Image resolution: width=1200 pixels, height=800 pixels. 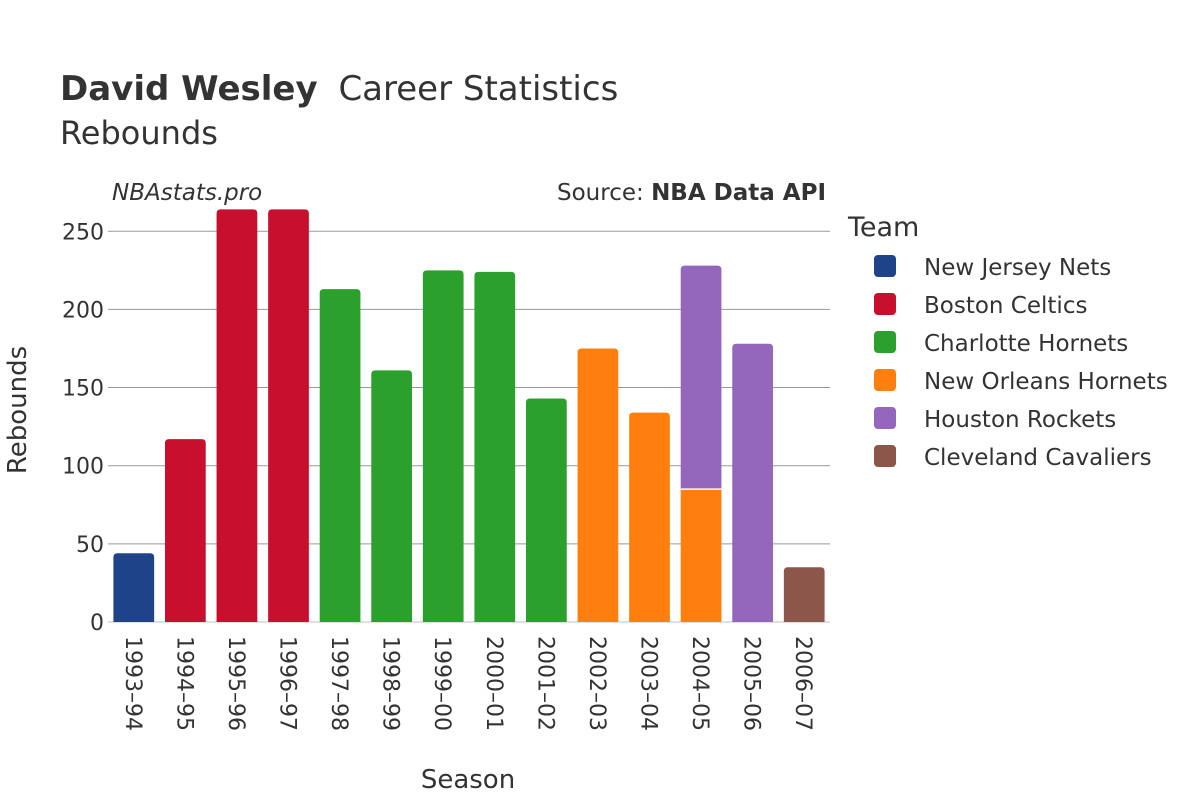 What do you see at coordinates (1026, 344) in the screenshot?
I see `legend-label: Charlotte Hornets` at bounding box center [1026, 344].